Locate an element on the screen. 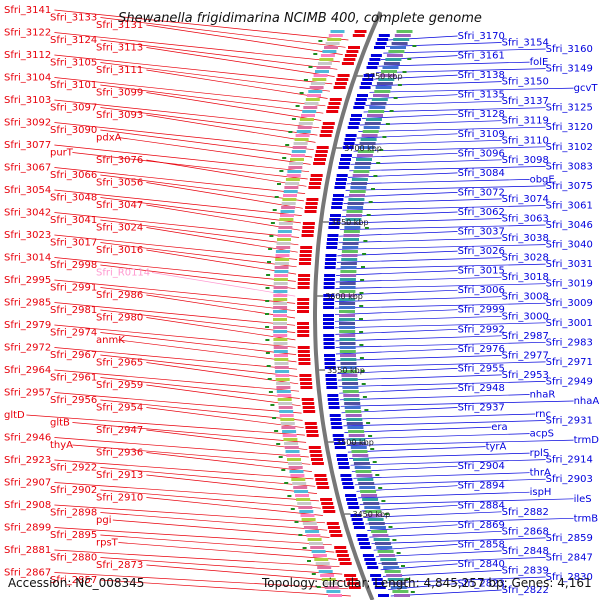 The height and width of the screenshot is (600, 600). left-gene-label: anmK is located at coordinates (110, 340).